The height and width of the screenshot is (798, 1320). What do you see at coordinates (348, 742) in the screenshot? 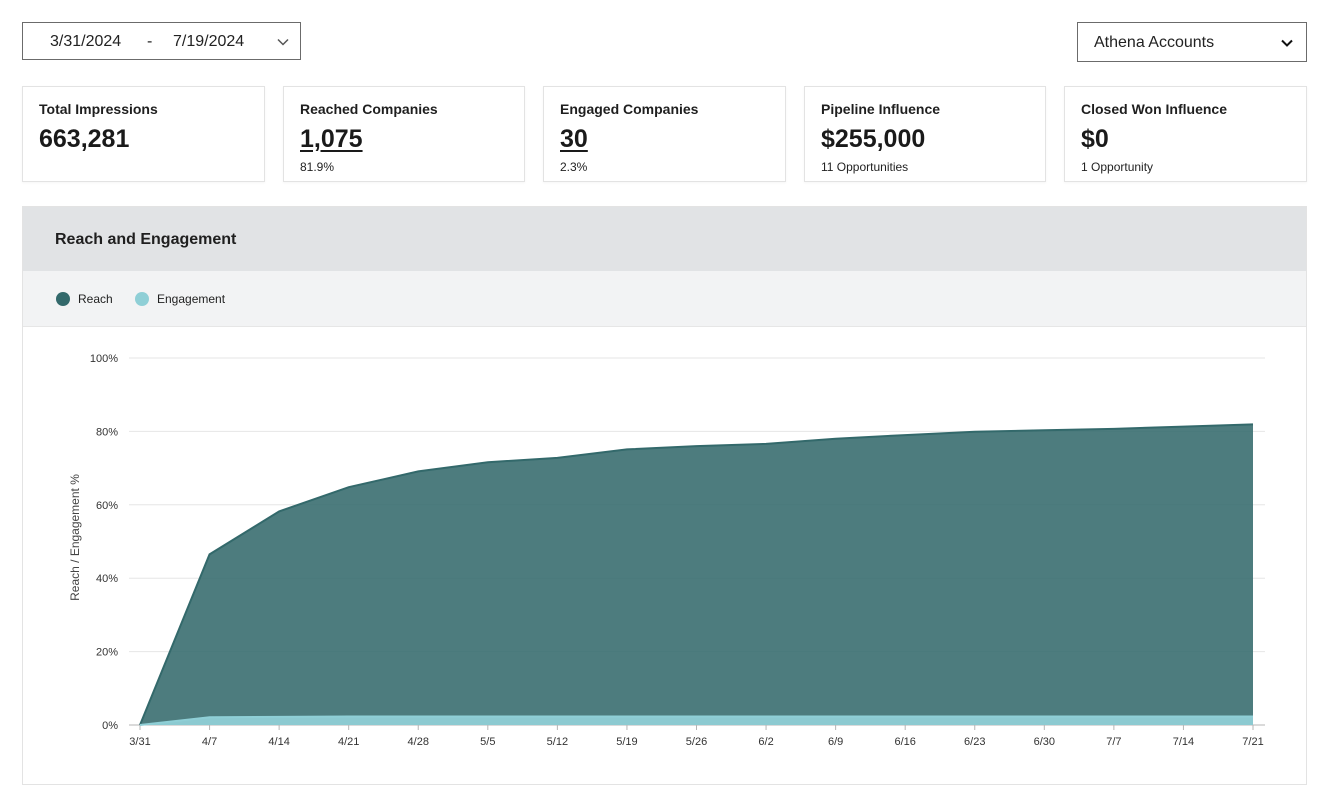
I see `x-tick-label: 4/21` at bounding box center [348, 742].